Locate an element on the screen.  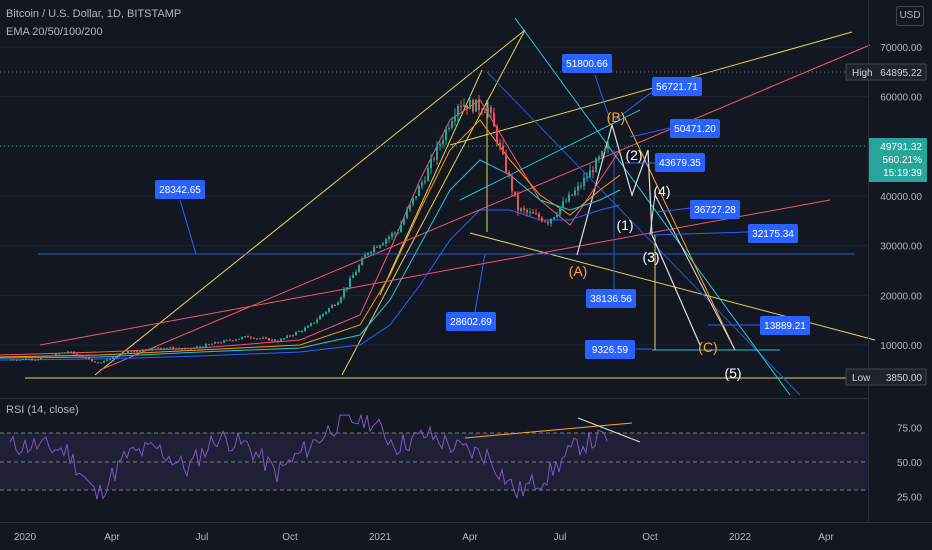
price-box: 50471.20 is located at coordinates (695, 128).